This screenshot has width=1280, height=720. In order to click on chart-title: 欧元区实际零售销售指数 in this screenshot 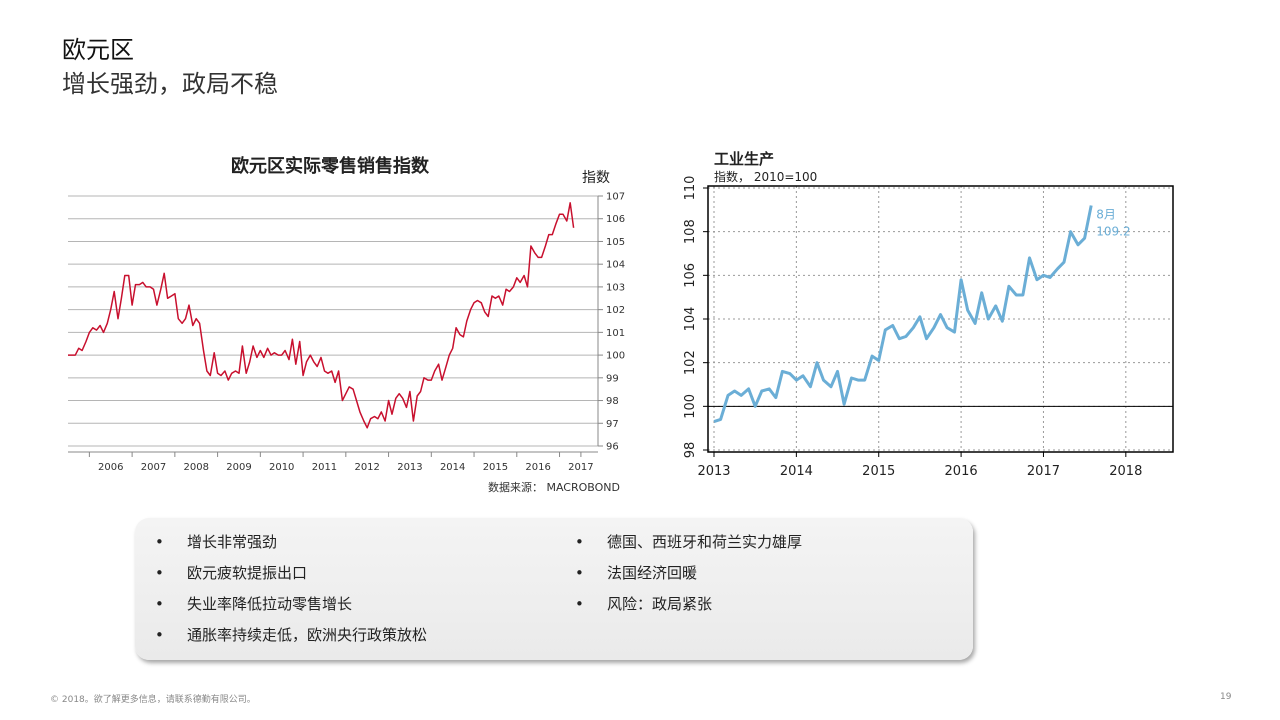, I will do `click(330, 166)`.